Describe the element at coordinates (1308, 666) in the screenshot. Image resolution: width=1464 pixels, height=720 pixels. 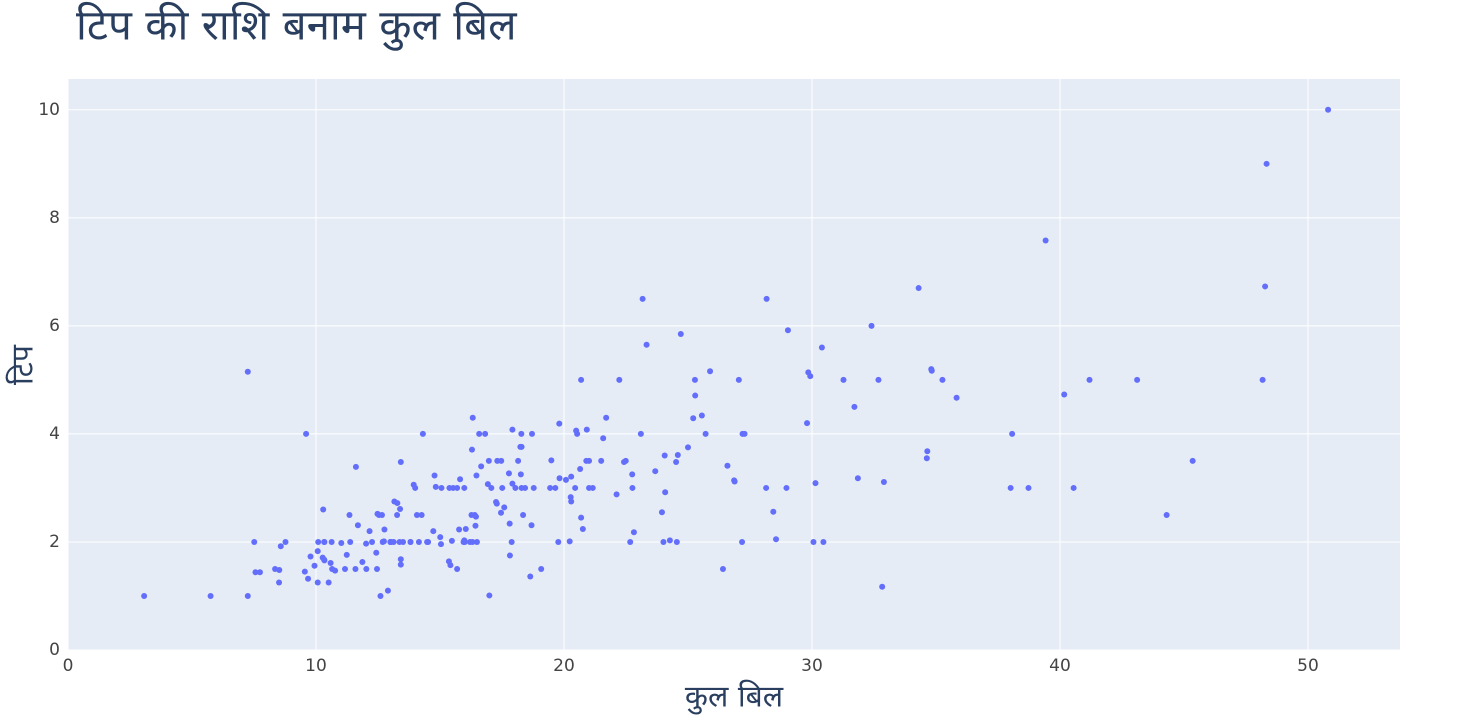
I see `x-tick-label: 50` at that location.